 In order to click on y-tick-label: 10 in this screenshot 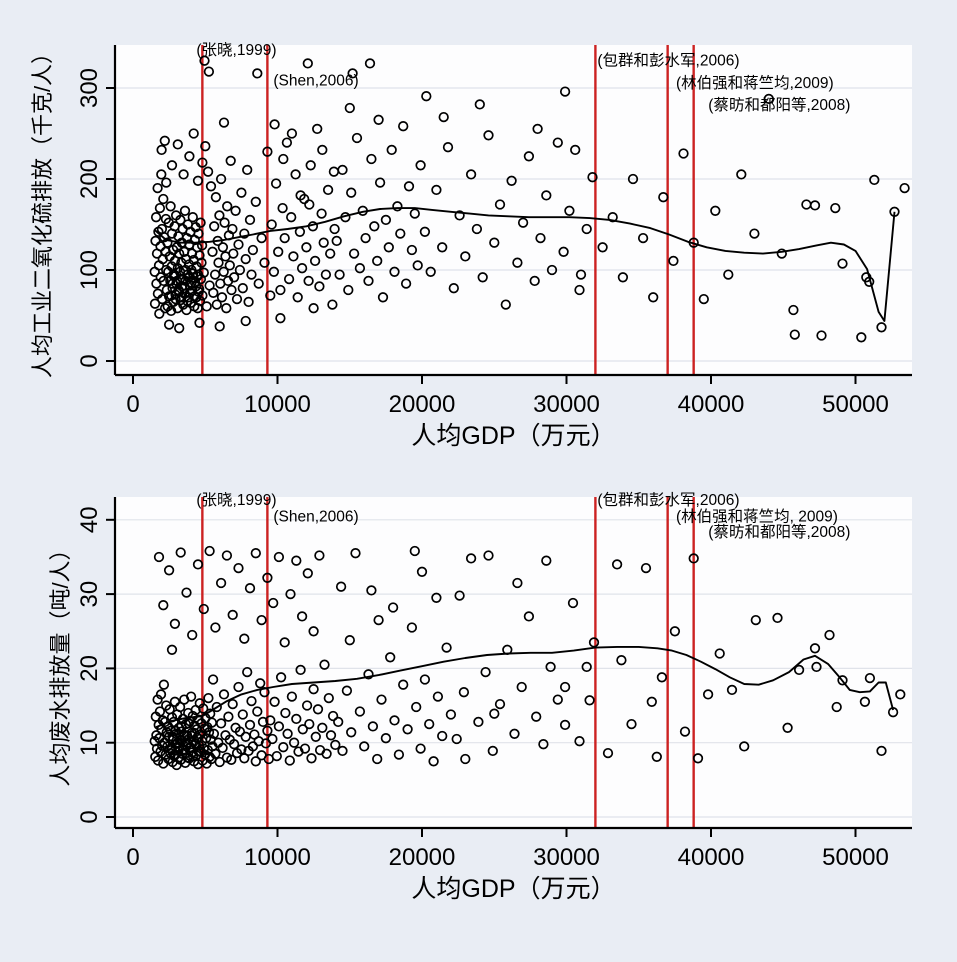, I will do `click(89, 742)`.